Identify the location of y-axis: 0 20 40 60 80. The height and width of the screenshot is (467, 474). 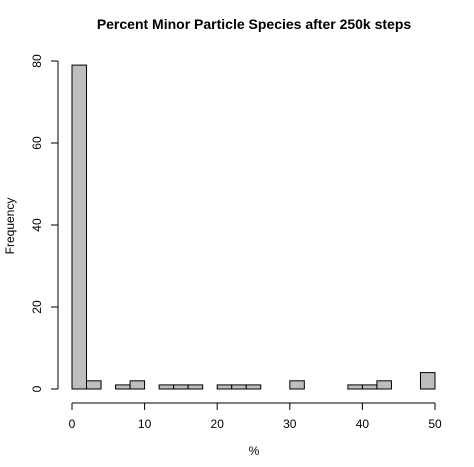
(44, 223).